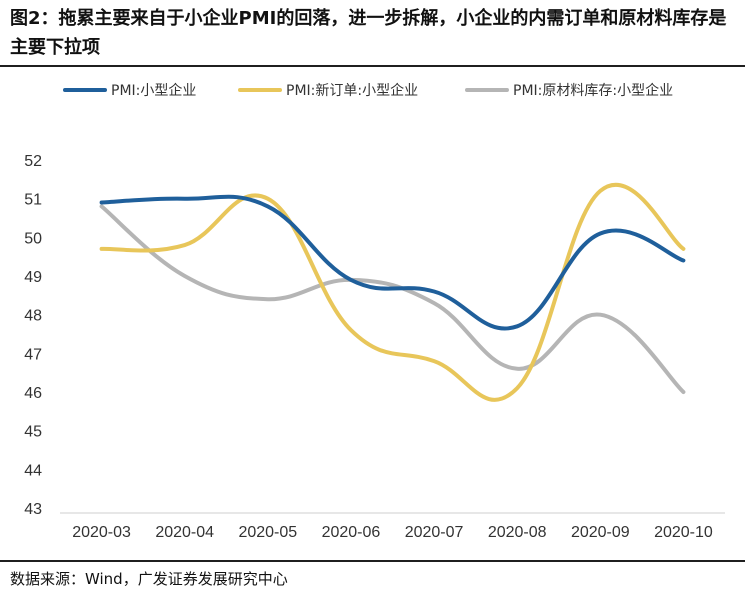  Describe the element at coordinates (33, 238) in the screenshot. I see `y-tick-label: 50` at that location.